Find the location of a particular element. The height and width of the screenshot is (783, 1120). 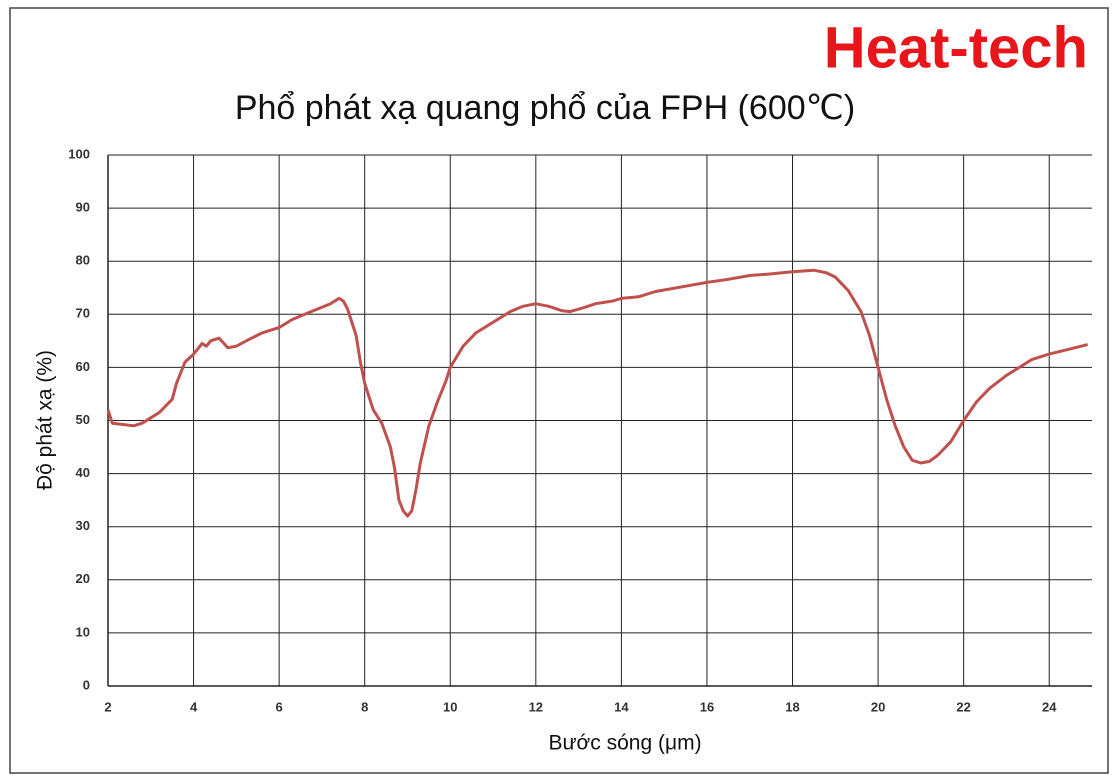

y-tick-label: 80 is located at coordinates (83, 260).